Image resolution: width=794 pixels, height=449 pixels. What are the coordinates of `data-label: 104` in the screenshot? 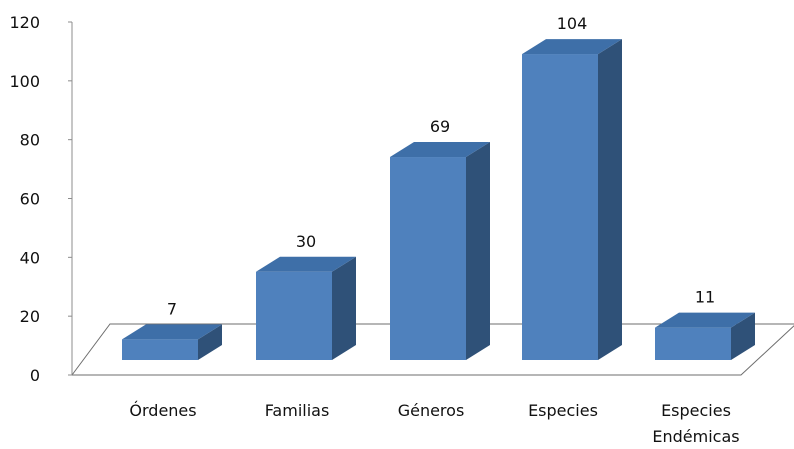 It's located at (572, 23).